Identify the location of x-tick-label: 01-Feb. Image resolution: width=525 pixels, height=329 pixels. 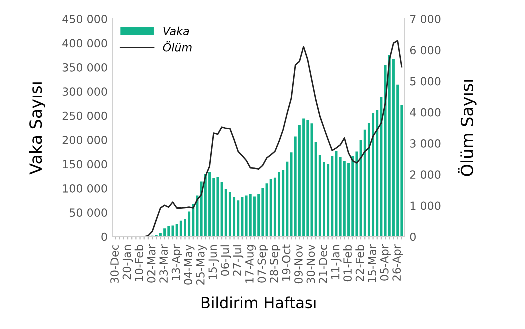
(347, 263).